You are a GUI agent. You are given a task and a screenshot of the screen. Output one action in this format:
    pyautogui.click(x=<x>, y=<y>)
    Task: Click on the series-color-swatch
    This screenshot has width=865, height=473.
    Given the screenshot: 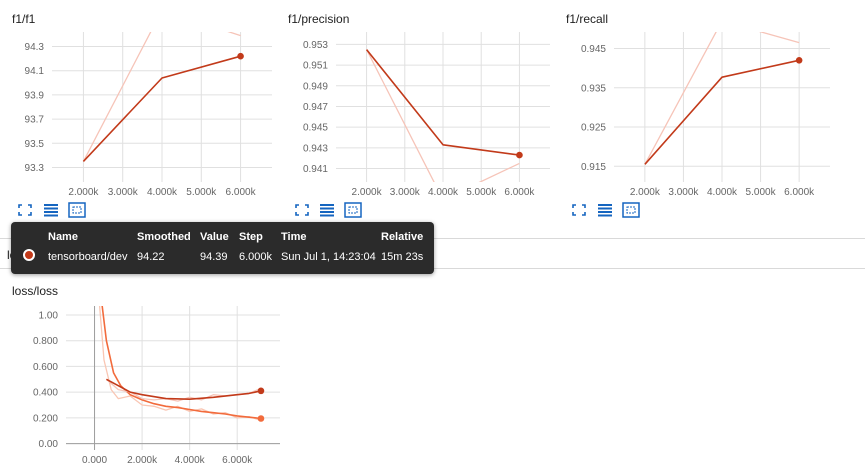 What is the action you would take?
    pyautogui.click(x=29, y=255)
    